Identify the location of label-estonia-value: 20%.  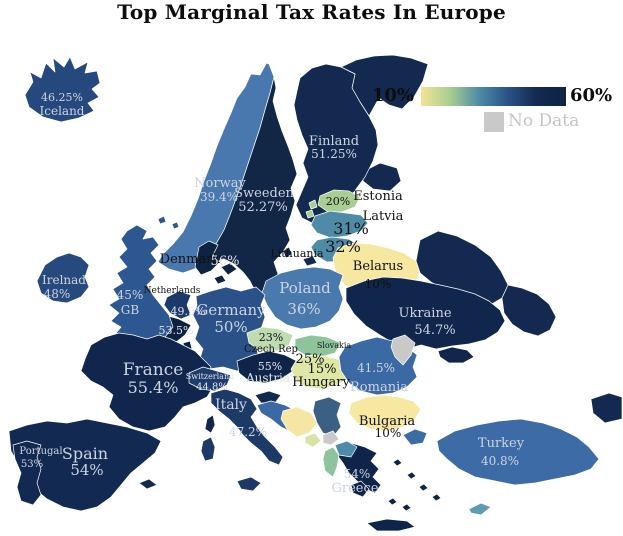
(338, 201).